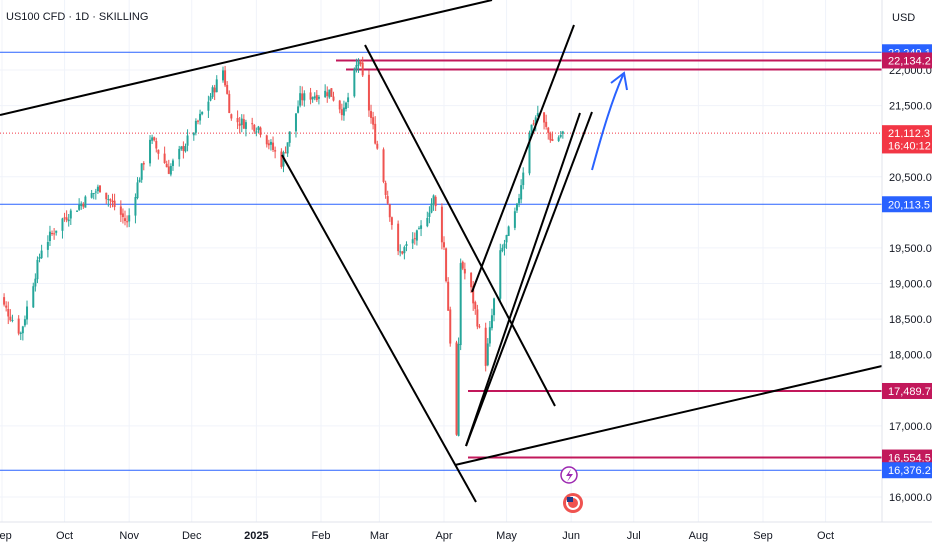  What do you see at coordinates (192, 536) in the screenshot?
I see `x-tick-label: Dec` at bounding box center [192, 536].